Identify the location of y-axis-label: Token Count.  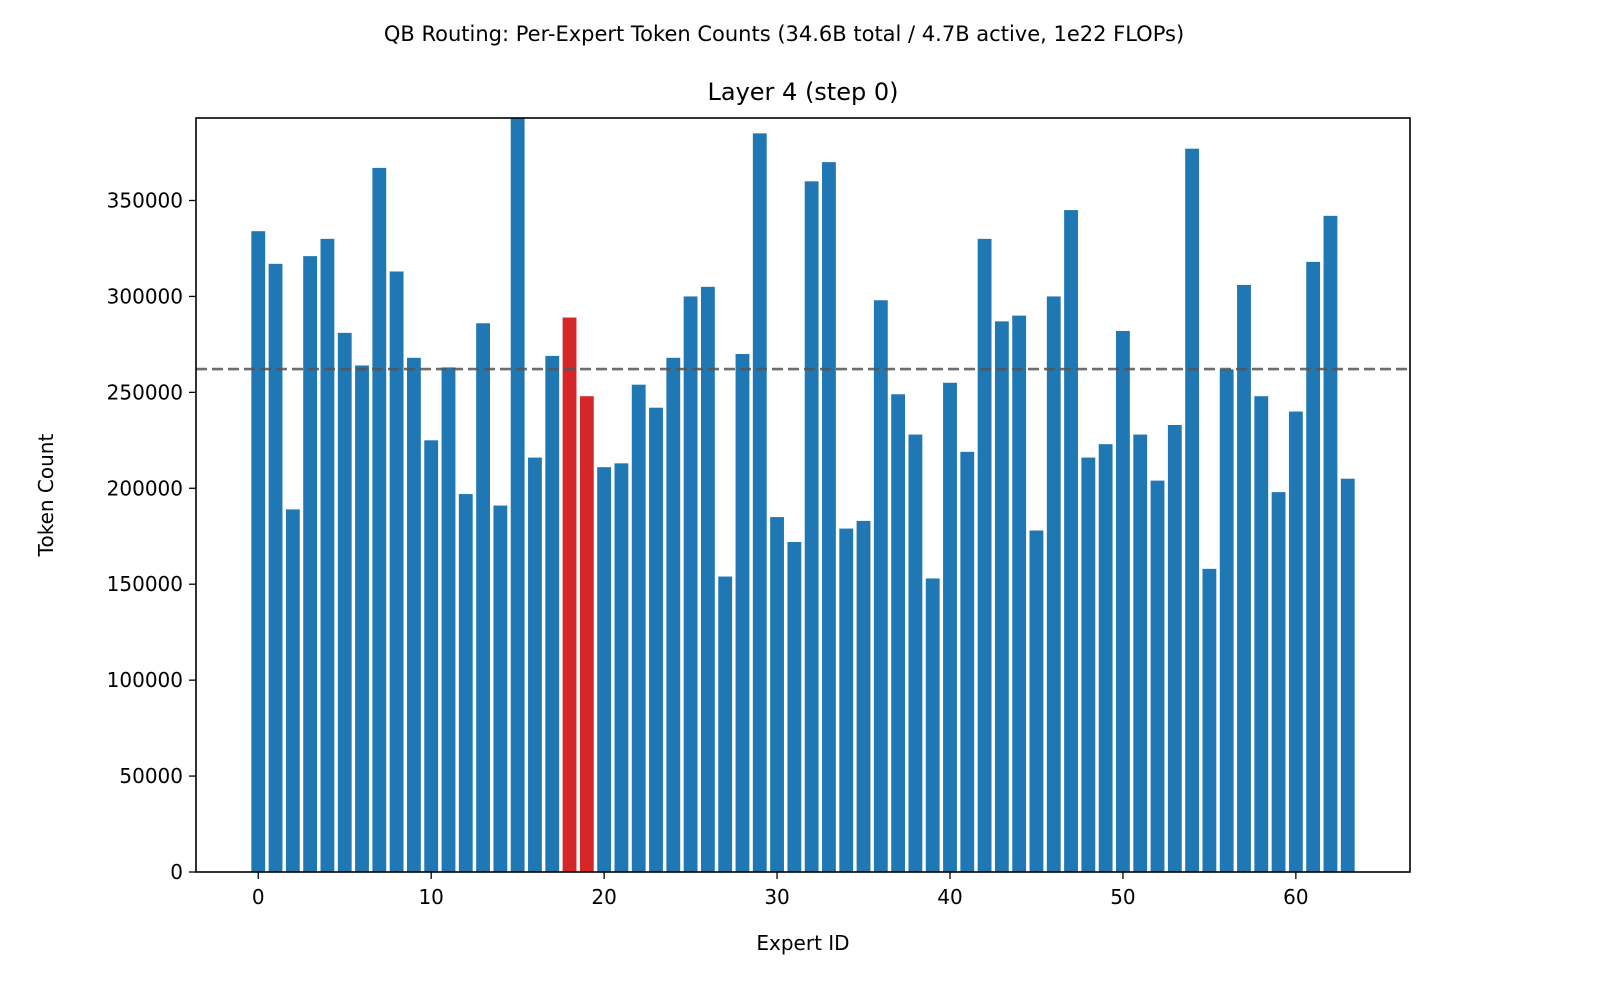
(46, 496).